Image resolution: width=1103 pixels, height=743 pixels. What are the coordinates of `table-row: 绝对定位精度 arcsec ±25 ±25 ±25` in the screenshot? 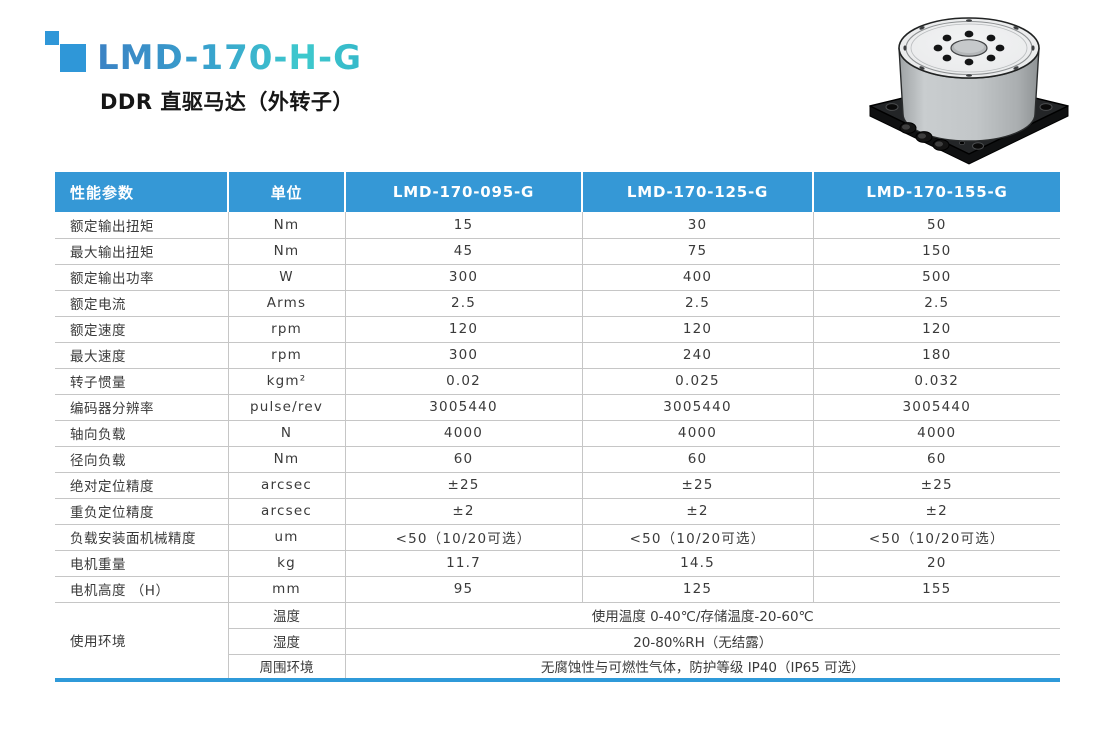 It's located at (557, 485).